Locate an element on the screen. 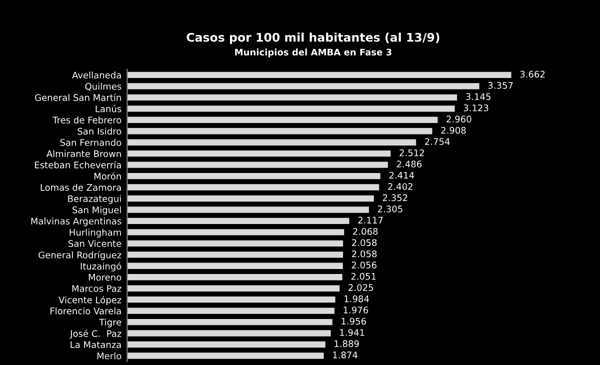 The height and width of the screenshot is (365, 600). y-tick-label: Vicente López is located at coordinates (90, 301).